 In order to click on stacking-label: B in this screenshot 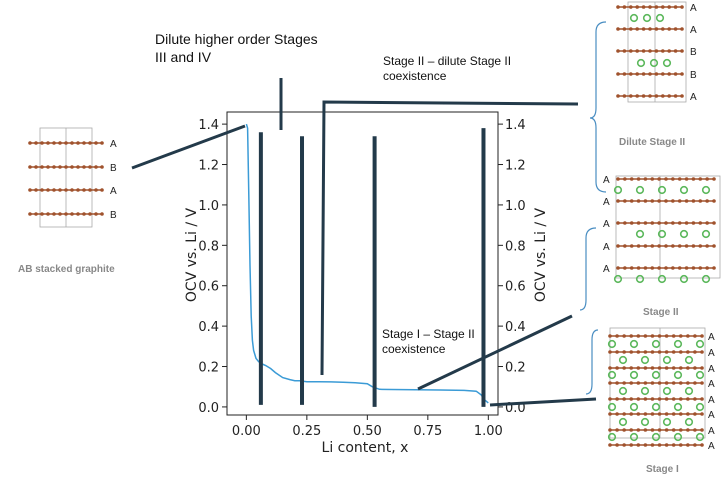, I will do `click(693, 52)`.